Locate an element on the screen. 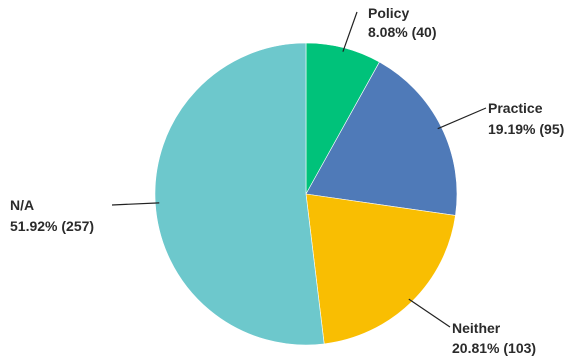  leader-line-neither is located at coordinates (429, 313).